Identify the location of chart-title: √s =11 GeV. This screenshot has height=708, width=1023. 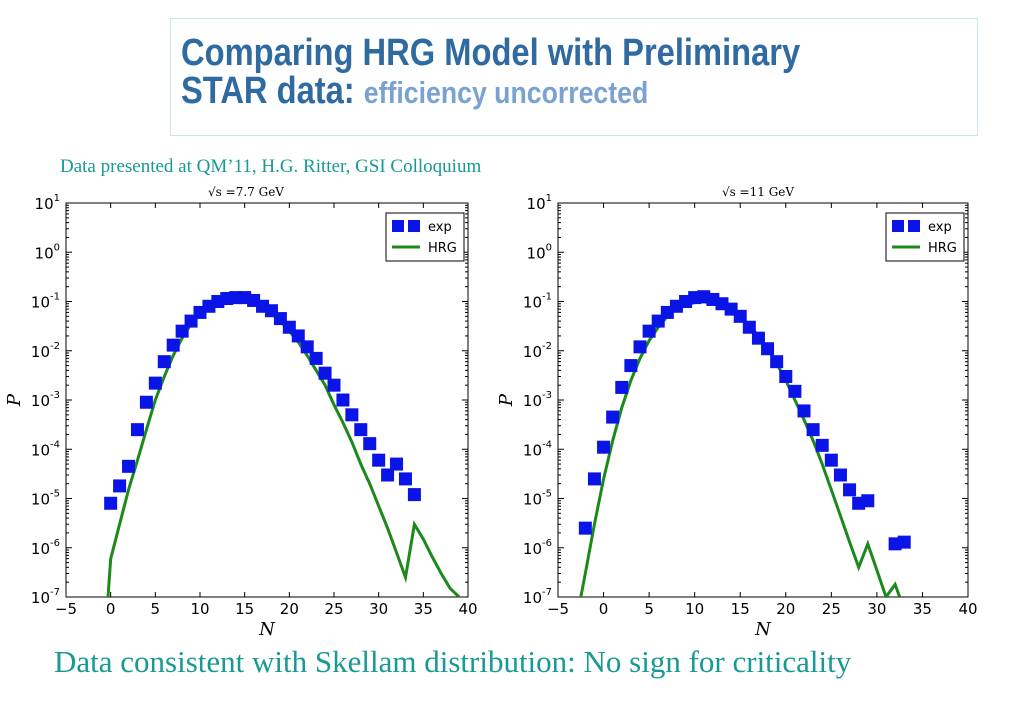
(758, 192).